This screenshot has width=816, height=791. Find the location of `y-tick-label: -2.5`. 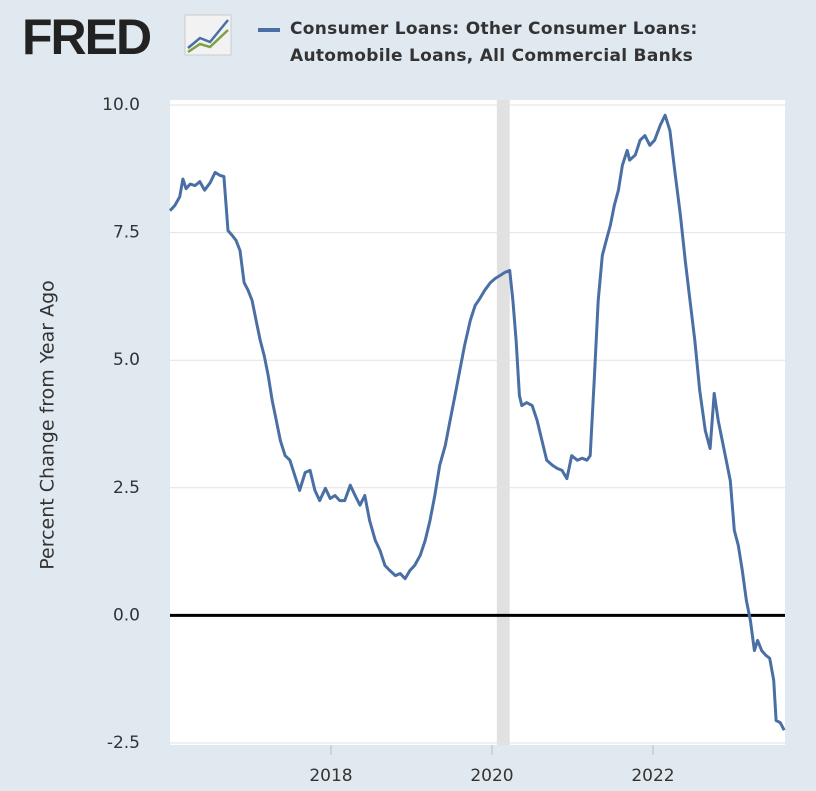

y-tick-label: -2.5 is located at coordinates (123, 743).